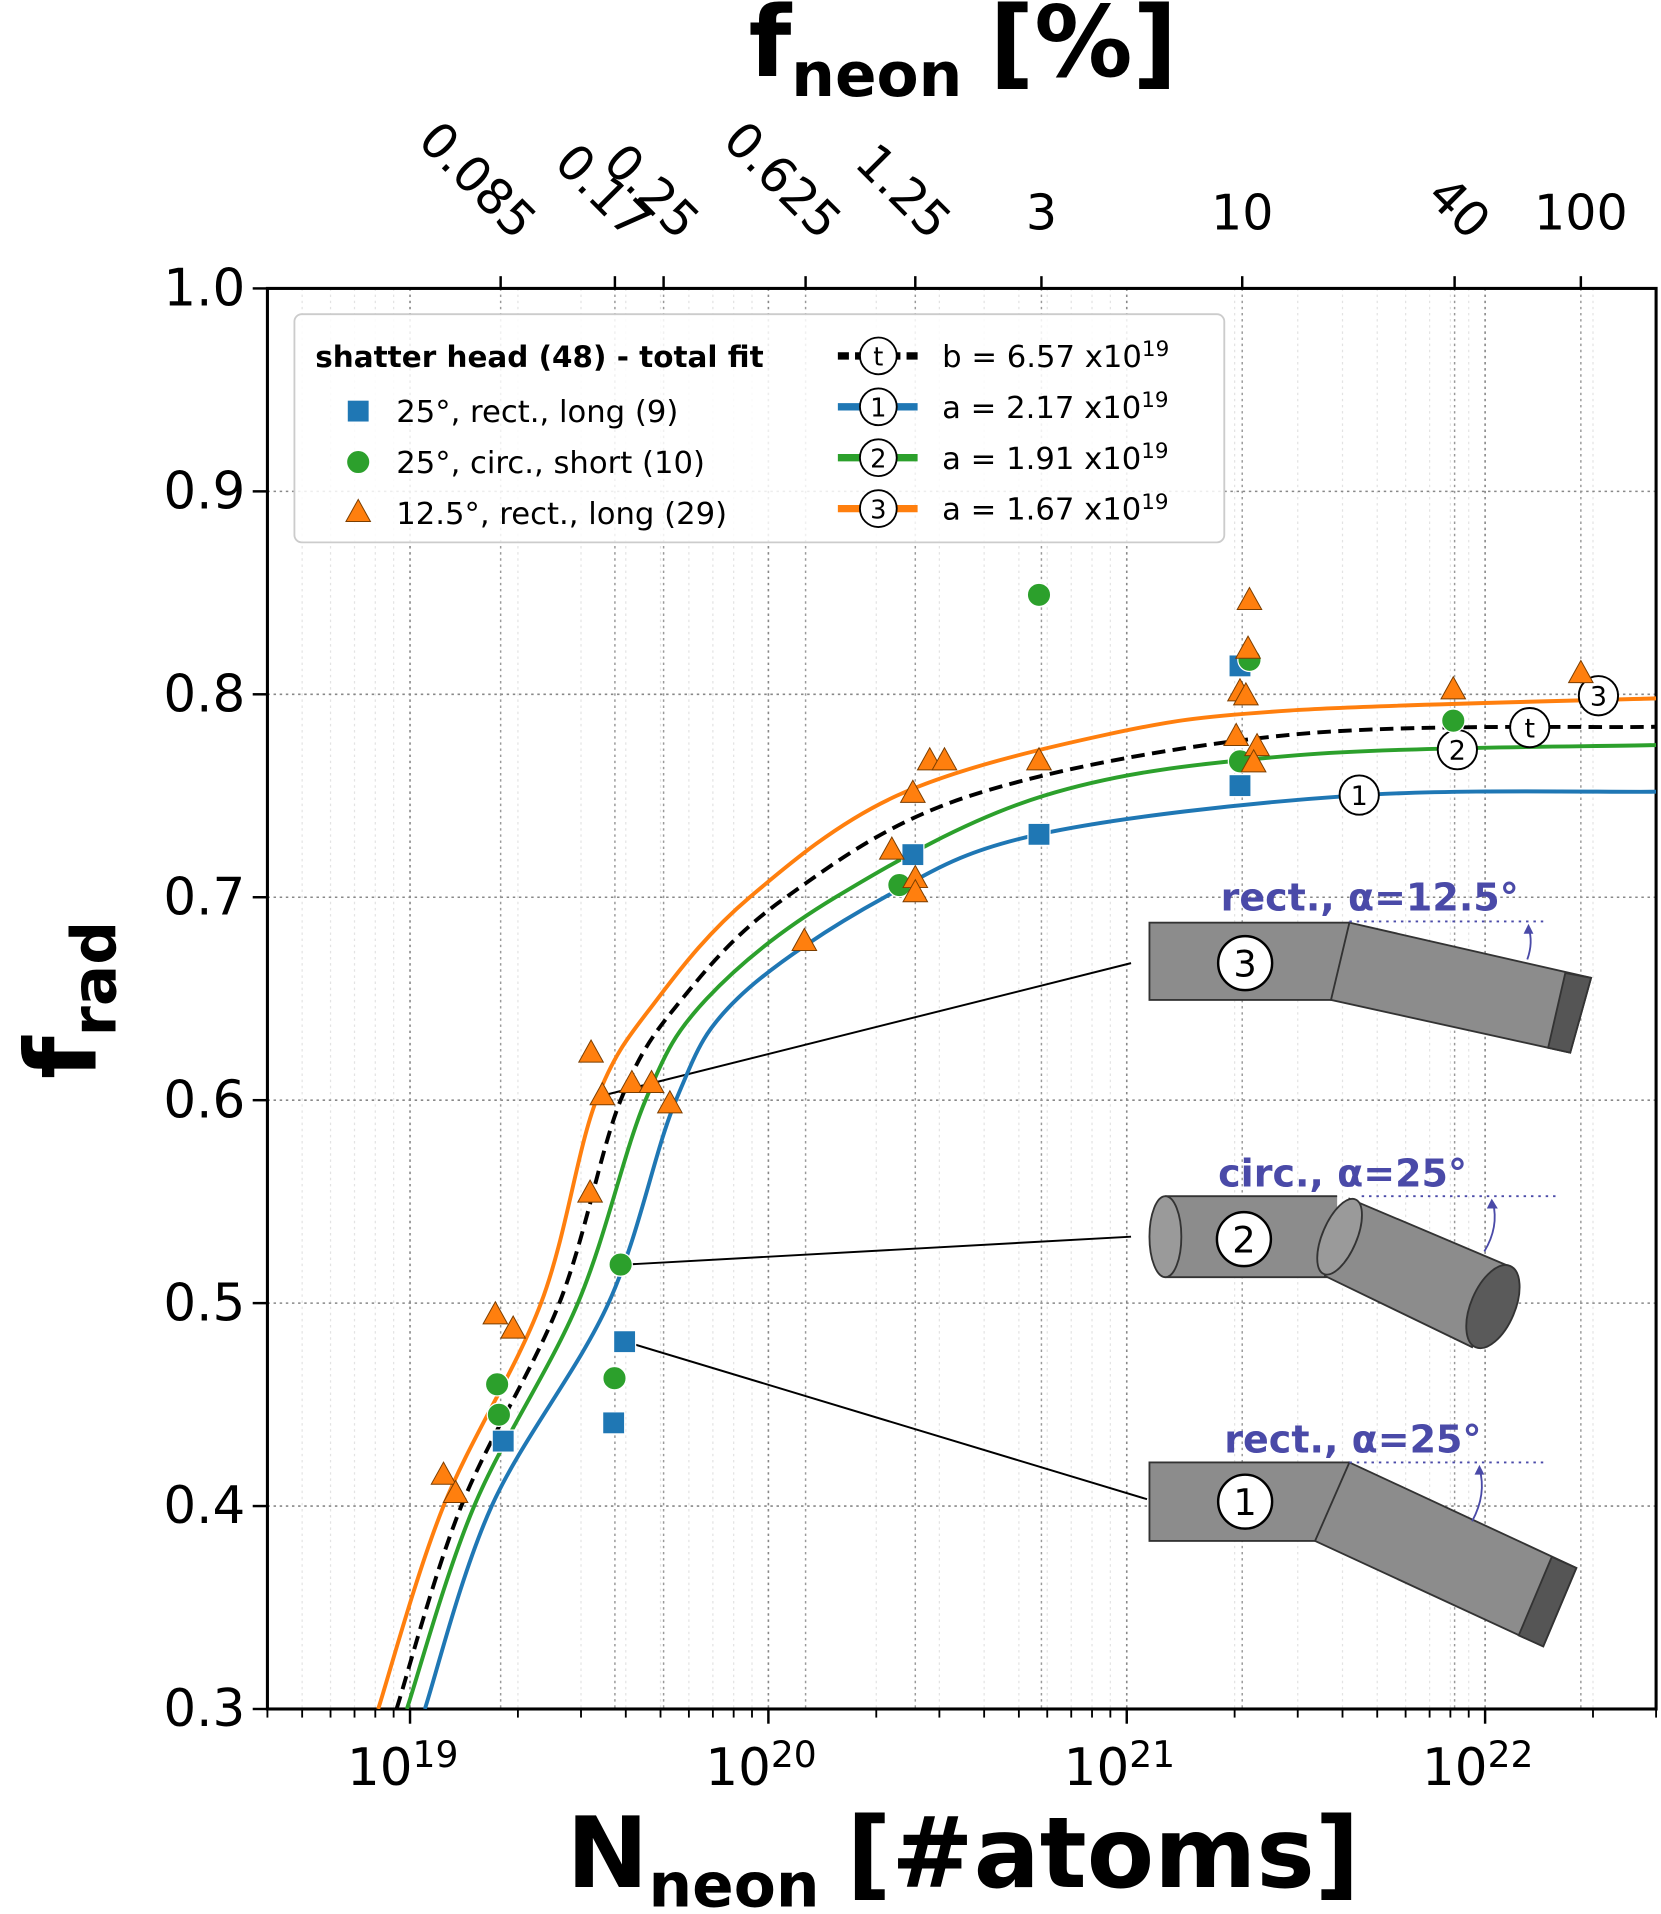 The height and width of the screenshot is (1914, 1661). I want to click on x2-tick-label: 1.25, so click(903, 191).